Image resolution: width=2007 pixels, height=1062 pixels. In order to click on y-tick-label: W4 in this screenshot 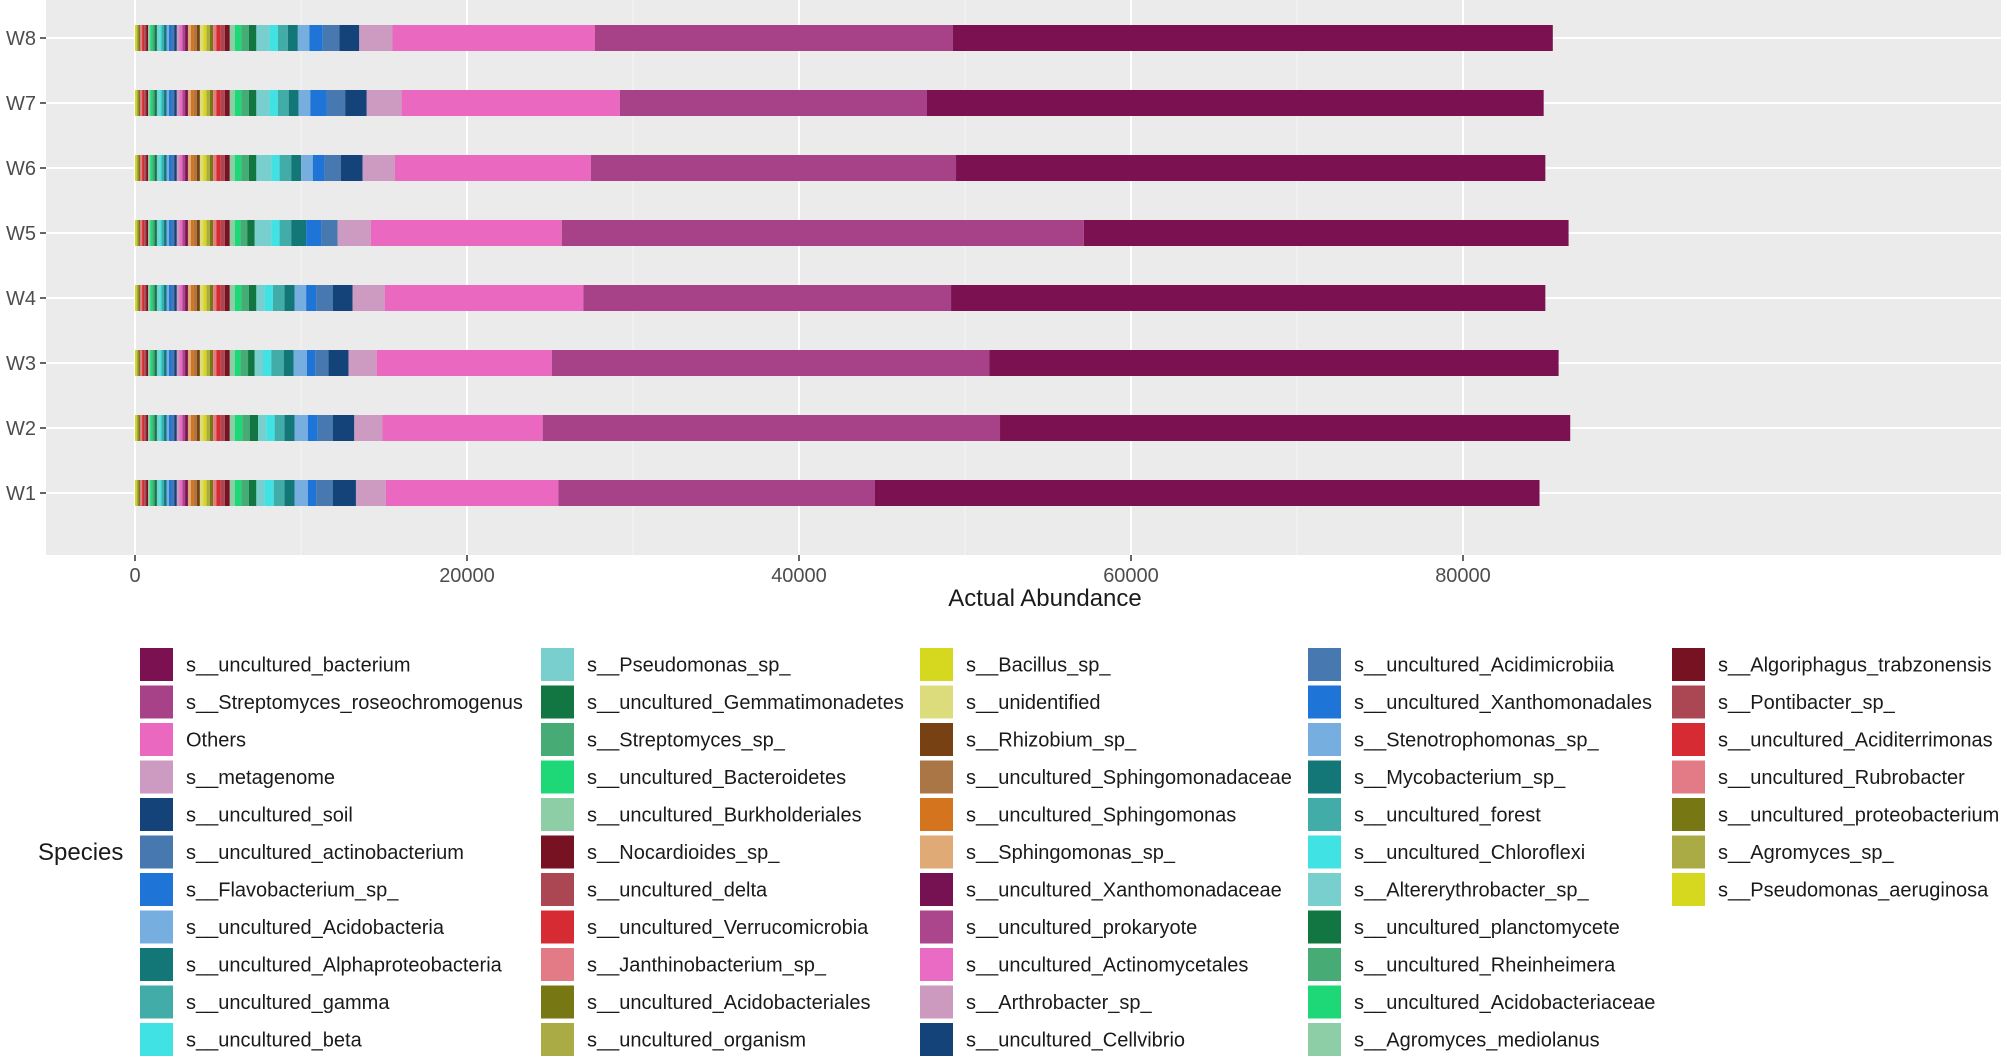, I will do `click(21, 299)`.